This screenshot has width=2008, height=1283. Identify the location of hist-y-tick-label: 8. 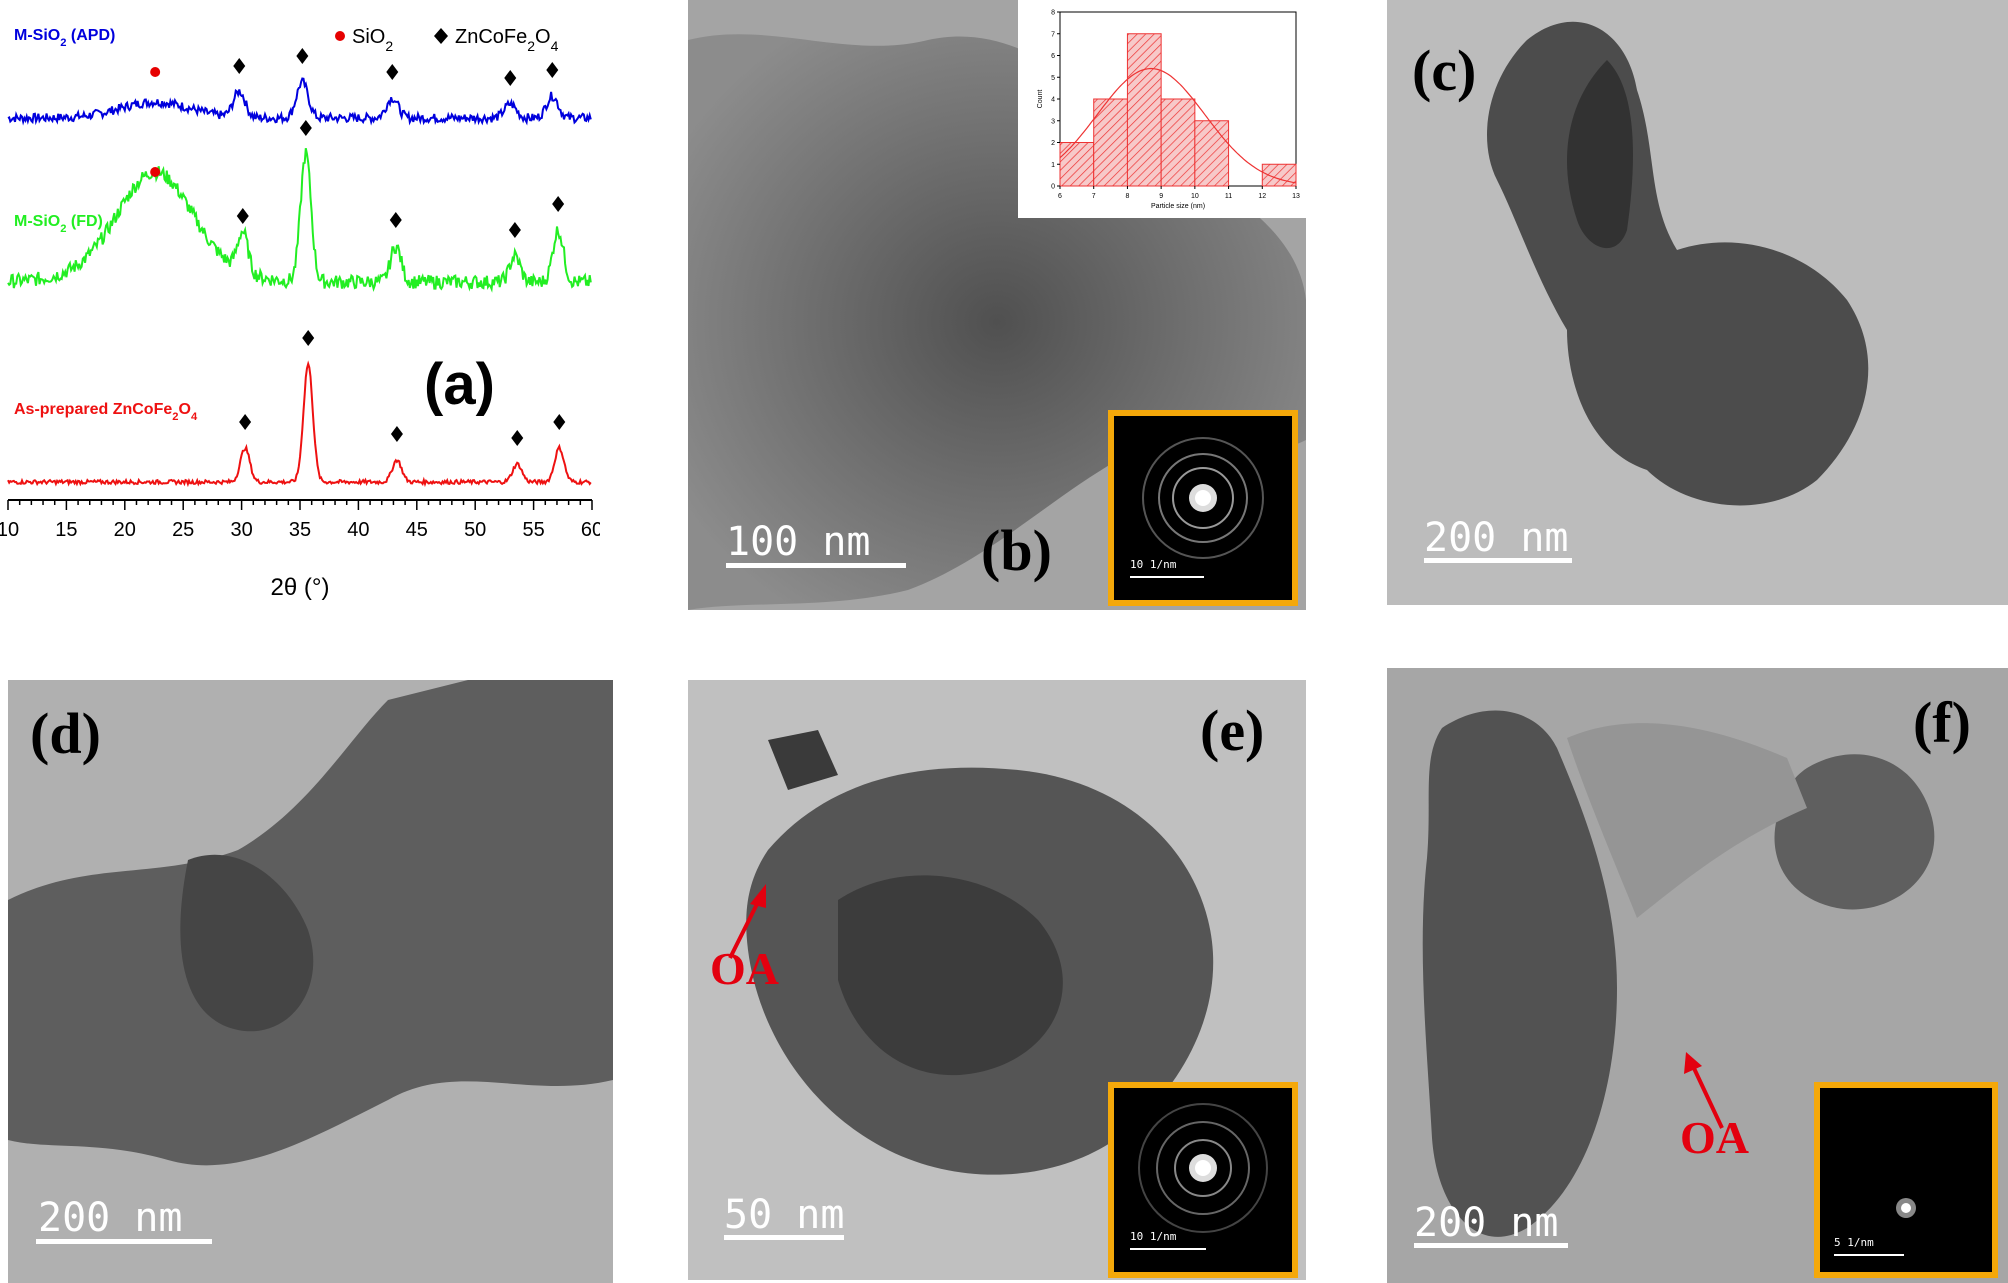
(1053, 13).